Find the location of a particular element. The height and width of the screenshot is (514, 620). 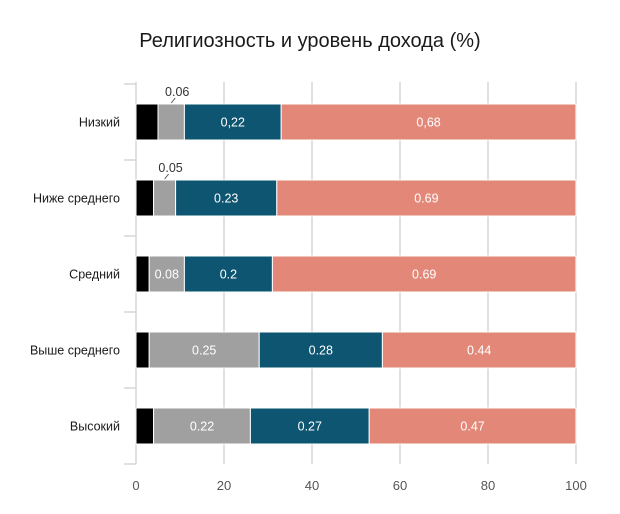

category-label: Ниже среднего is located at coordinates (76, 199).